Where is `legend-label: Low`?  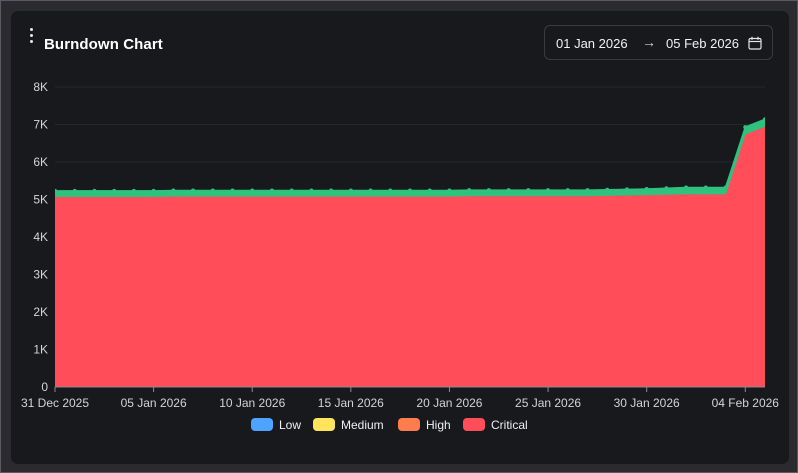 legend-label: Low is located at coordinates (290, 425).